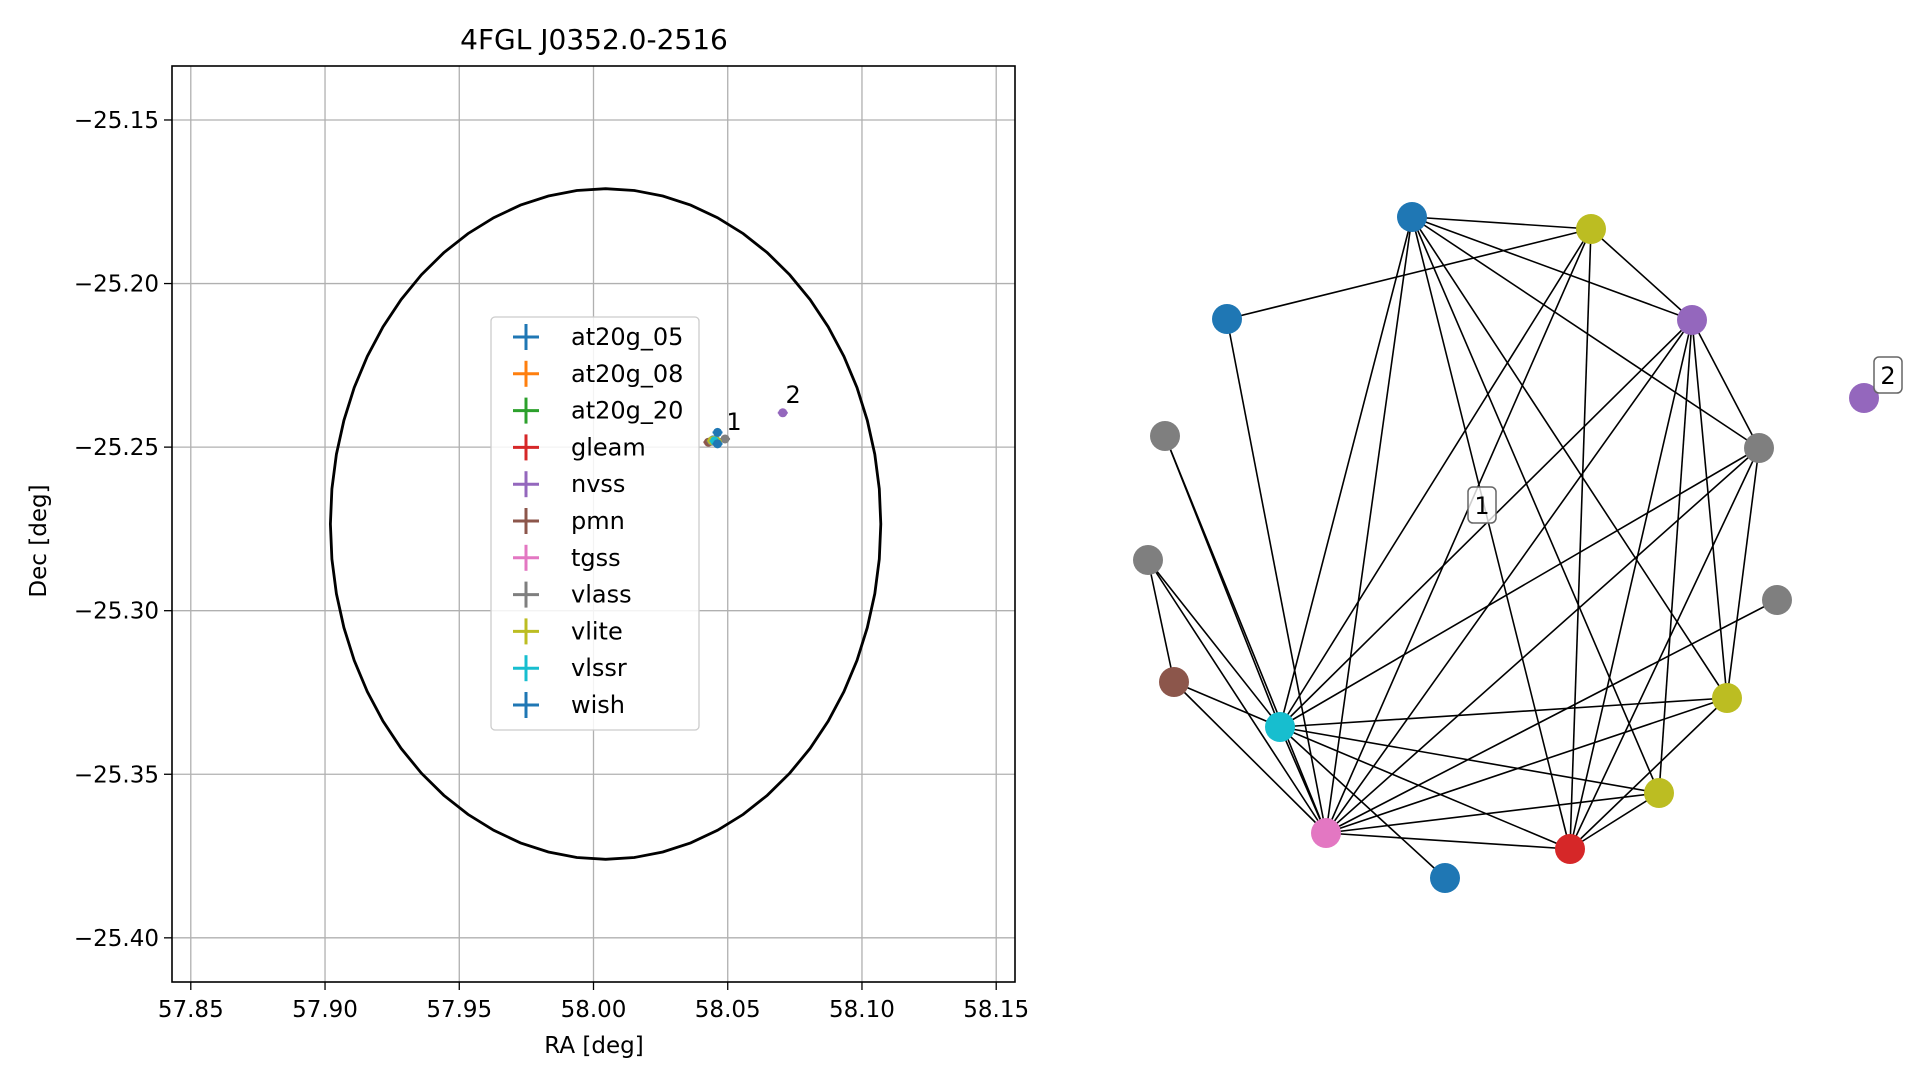  I want to click on x-tick-label: 57.95, so click(459, 1010).